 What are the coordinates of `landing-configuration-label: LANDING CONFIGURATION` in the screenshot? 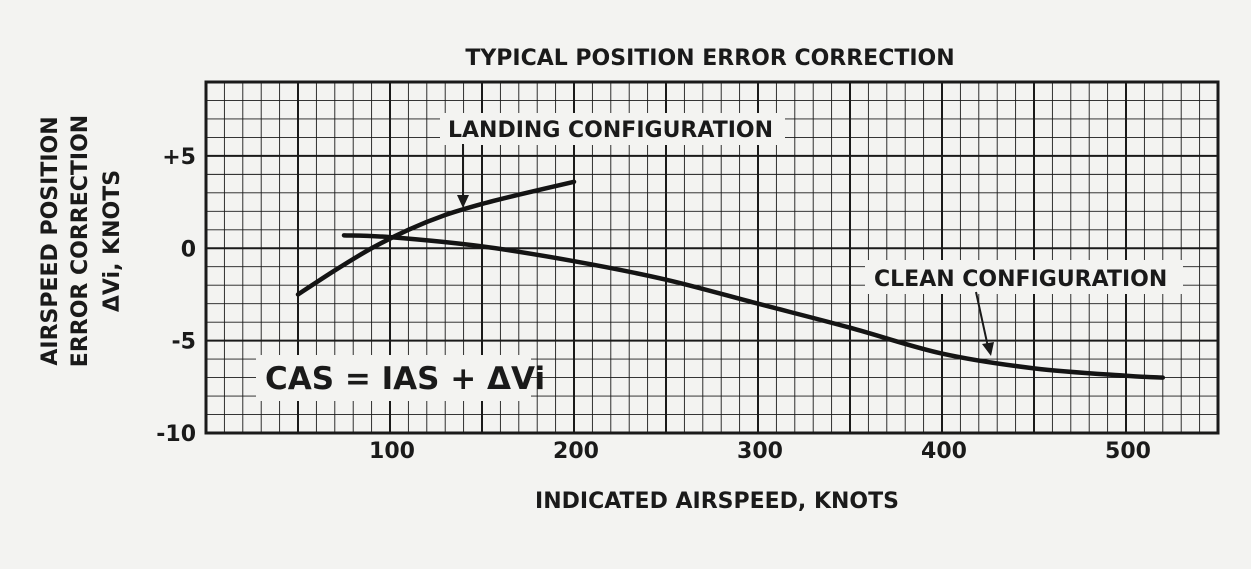 It's located at (610, 130).